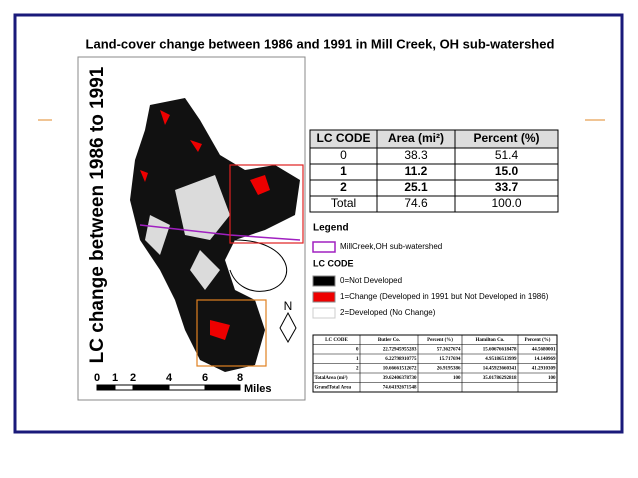 This screenshot has width=638, height=478. Describe the element at coordinates (507, 187) in the screenshot. I see `table-cell: 33.7` at that location.